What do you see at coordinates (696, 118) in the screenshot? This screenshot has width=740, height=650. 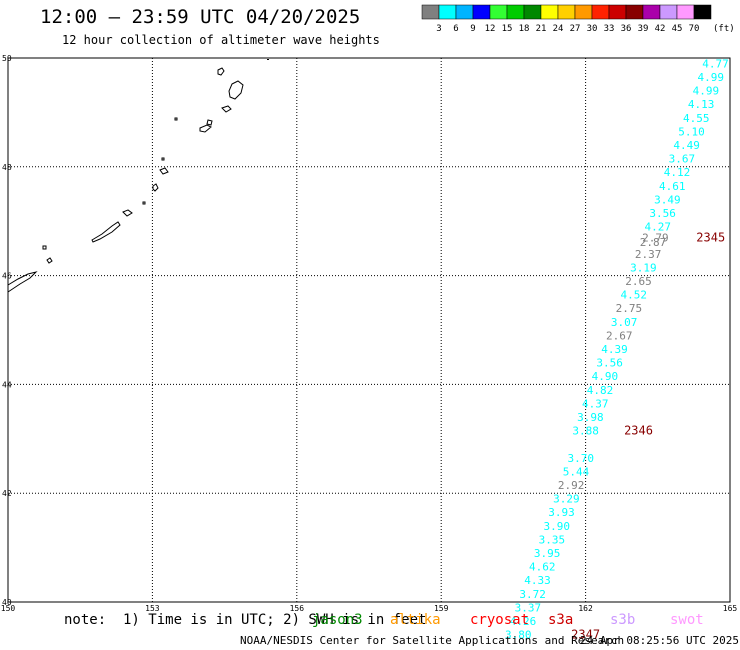 I see `wave-height-label: 4.55` at bounding box center [696, 118].